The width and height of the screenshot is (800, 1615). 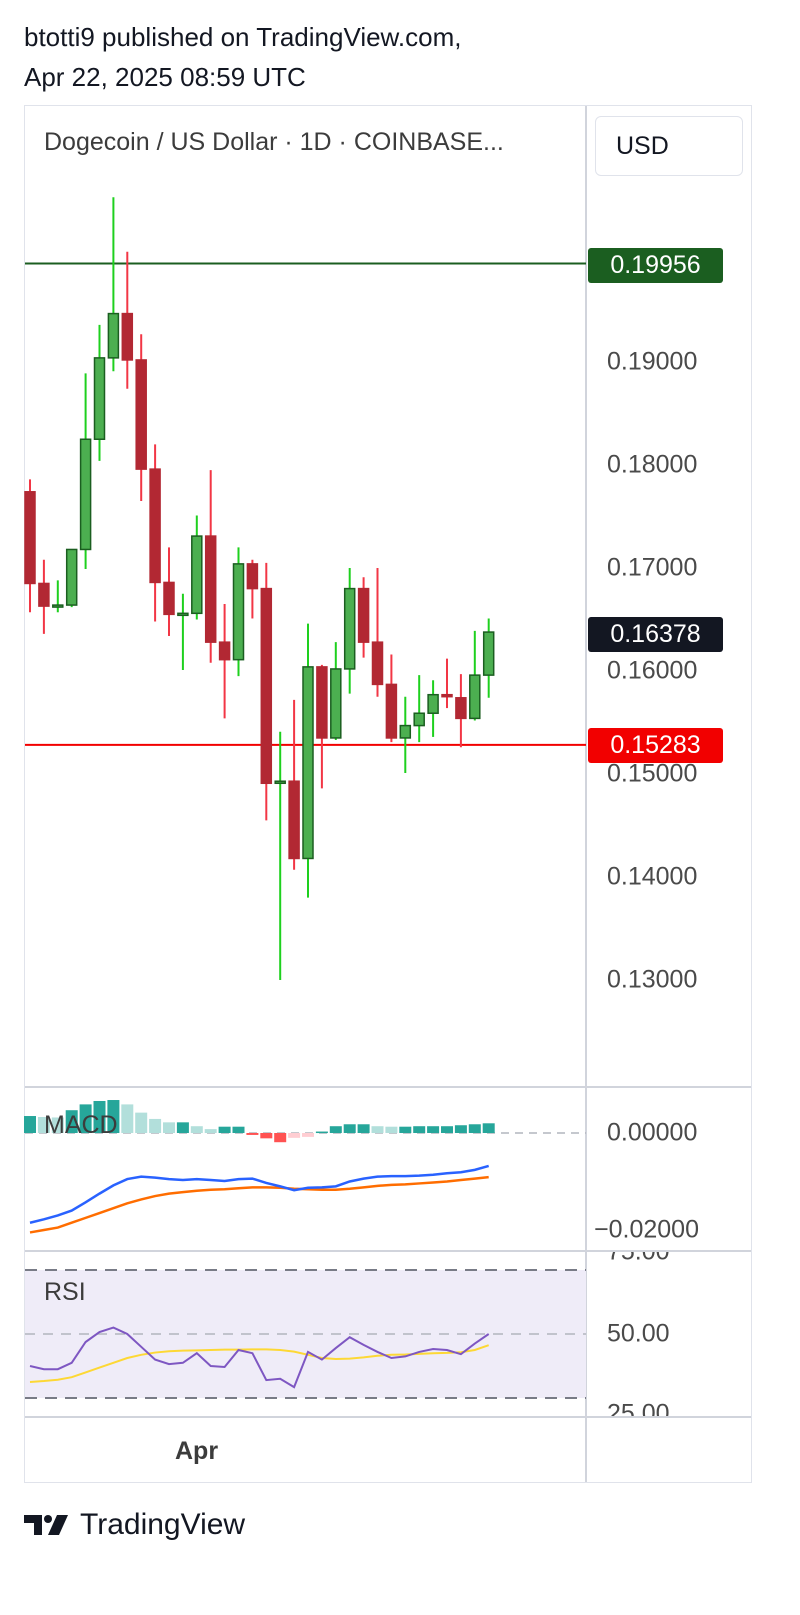 What do you see at coordinates (652, 979) in the screenshot?
I see `price-tick: 0.13000` at bounding box center [652, 979].